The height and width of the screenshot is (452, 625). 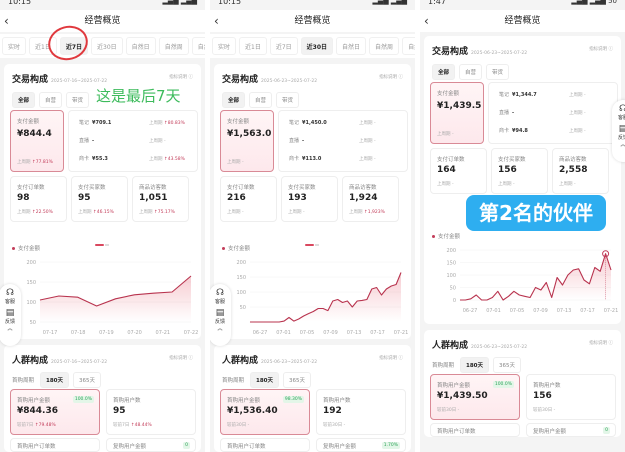 I want to click on crowd-metric-card: 首购用户金额 100.0% ¥844.36 较前7日 ↑79.48%, so click(x=55, y=412).